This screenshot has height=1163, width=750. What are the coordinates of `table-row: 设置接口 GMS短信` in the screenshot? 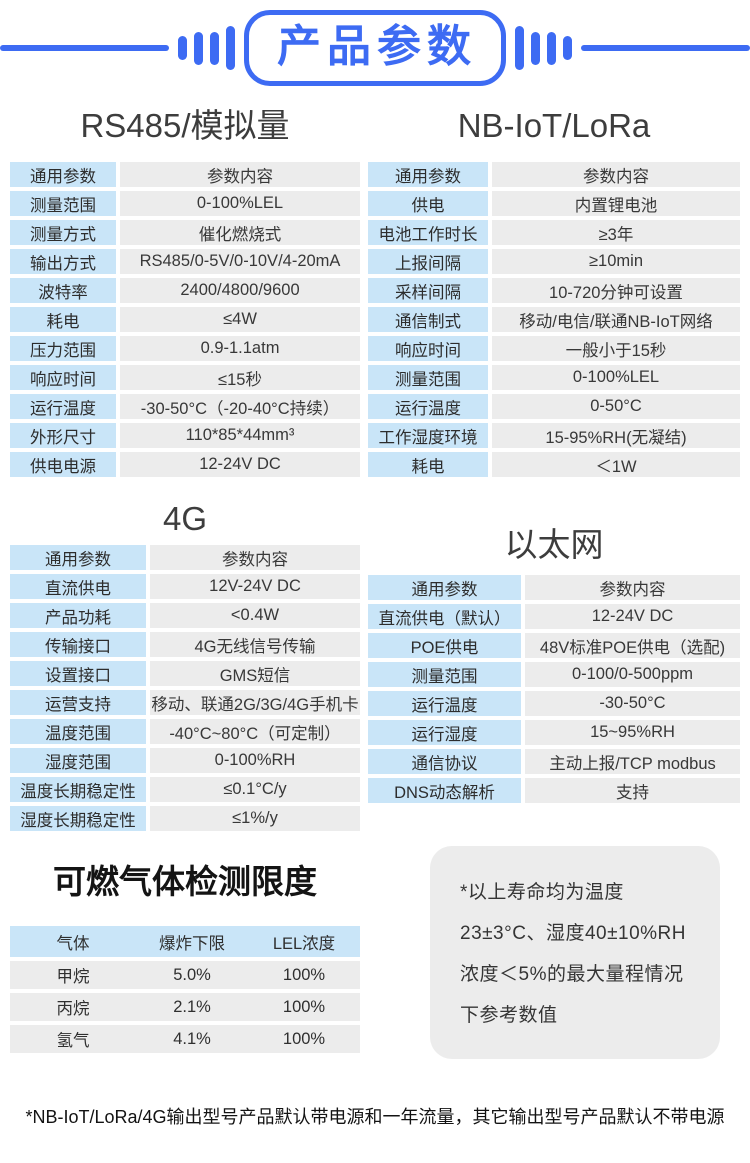 It's located at (185, 673).